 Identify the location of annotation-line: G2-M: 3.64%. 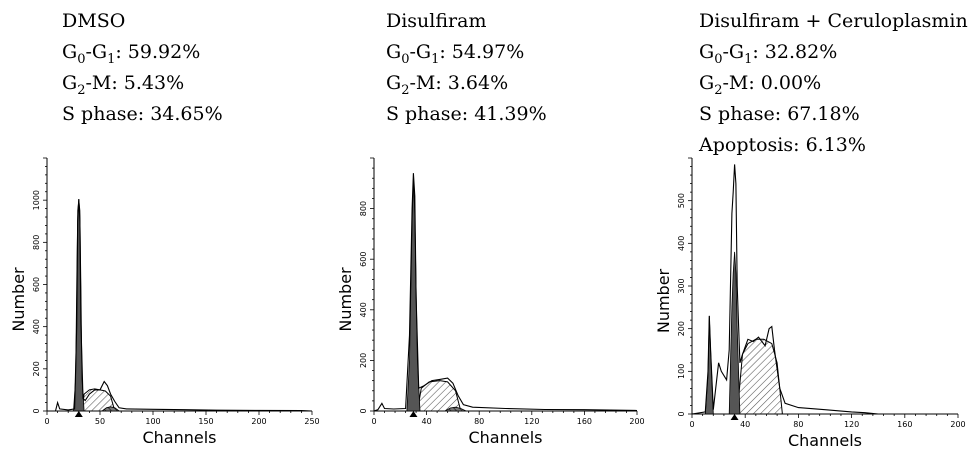
(447, 85).